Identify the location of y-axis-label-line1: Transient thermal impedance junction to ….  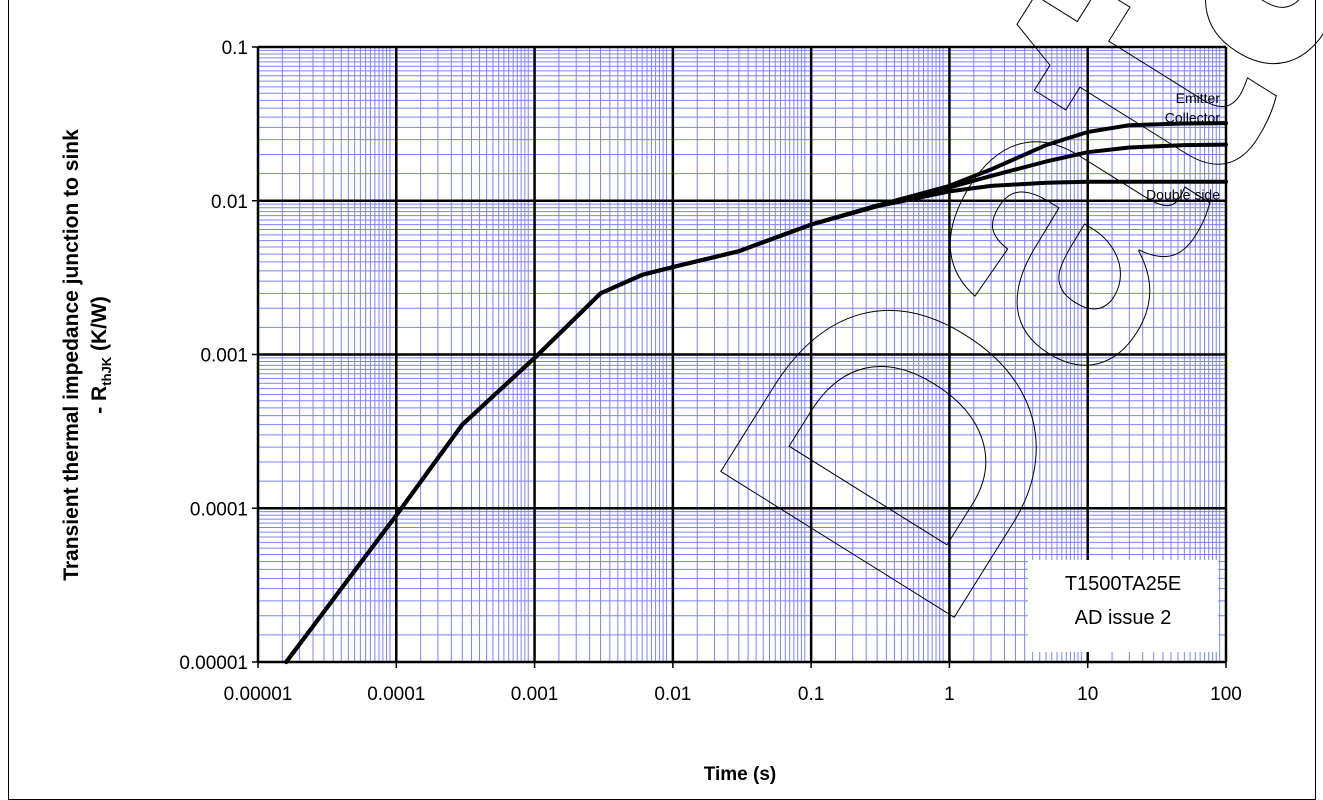
(71, 355).